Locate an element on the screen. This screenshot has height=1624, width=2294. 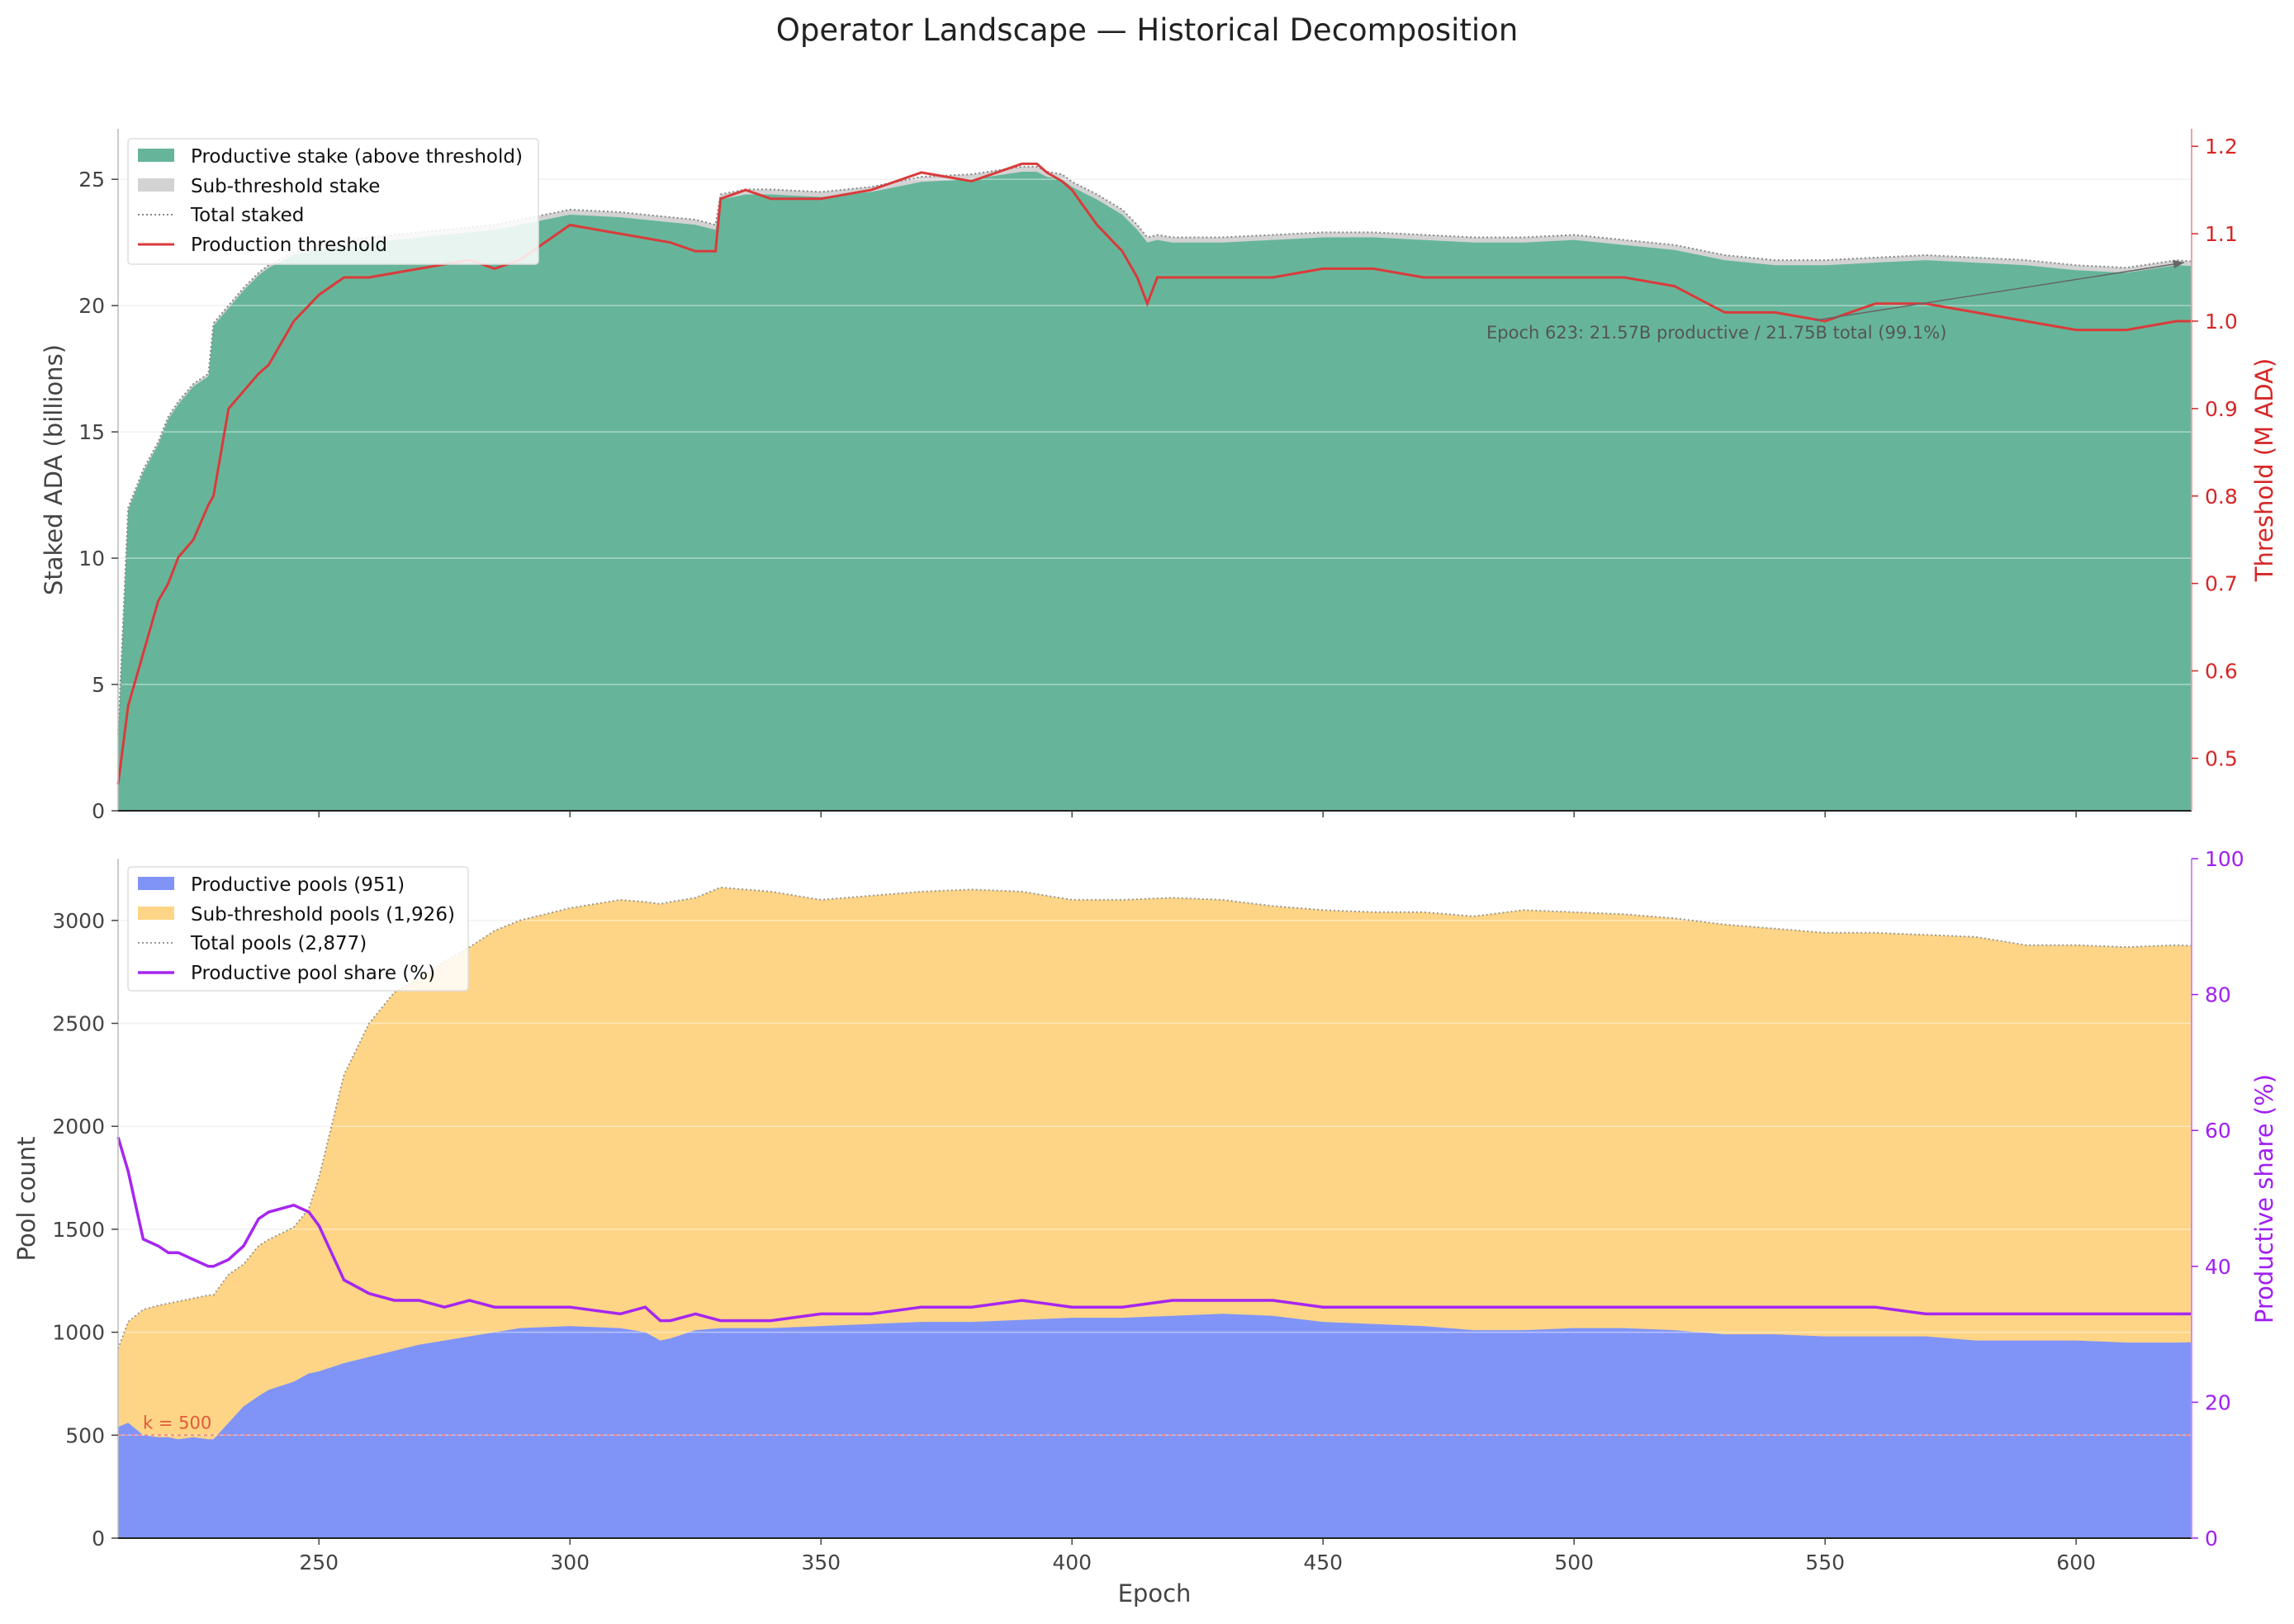
y-tick-label: 1000 is located at coordinates (78, 1333).